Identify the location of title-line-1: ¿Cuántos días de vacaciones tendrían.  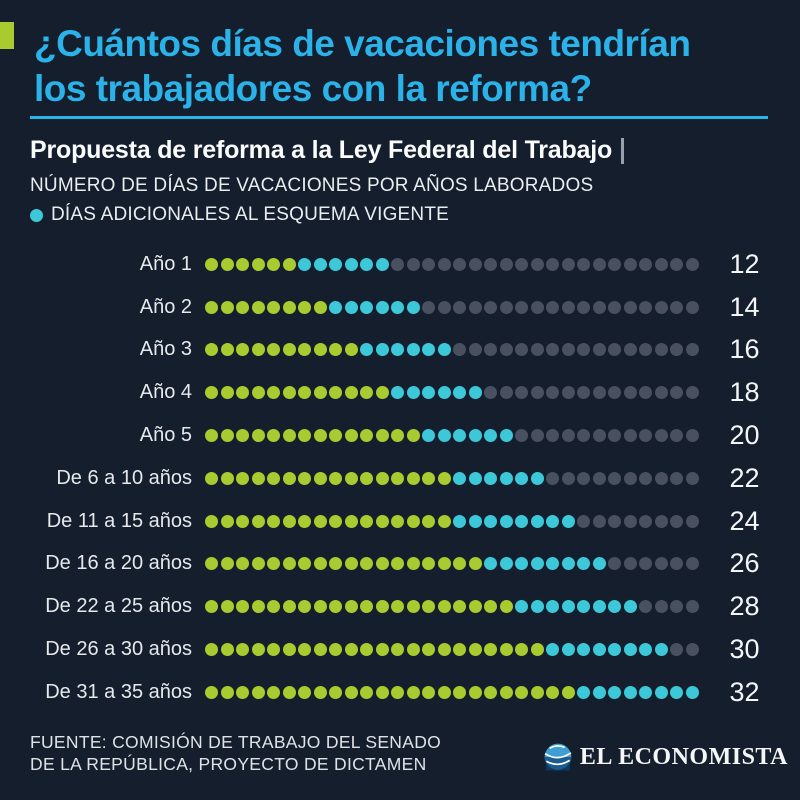
(362, 43).